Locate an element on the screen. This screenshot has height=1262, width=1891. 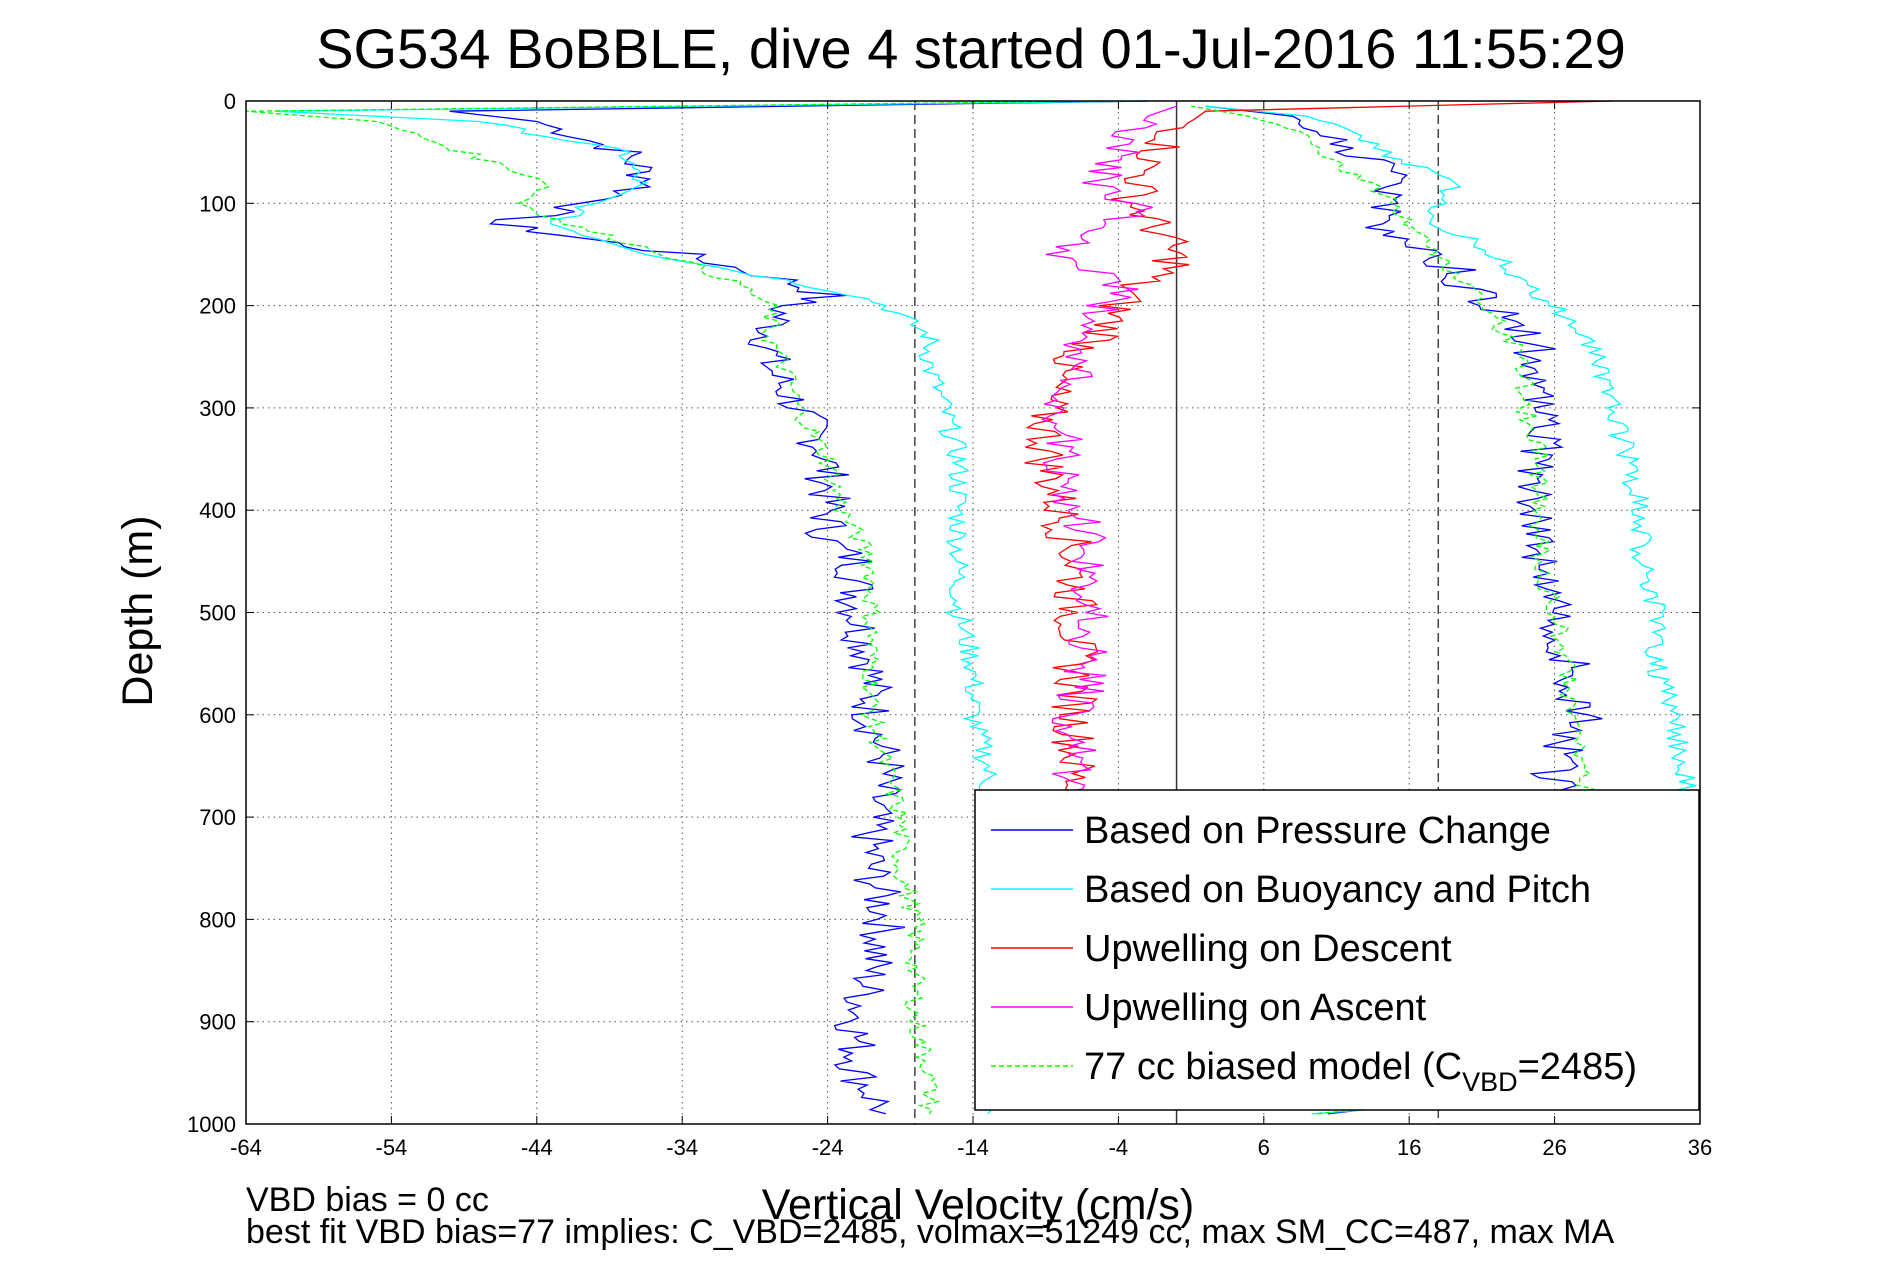
y-tick-label: 600 is located at coordinates (217, 715).